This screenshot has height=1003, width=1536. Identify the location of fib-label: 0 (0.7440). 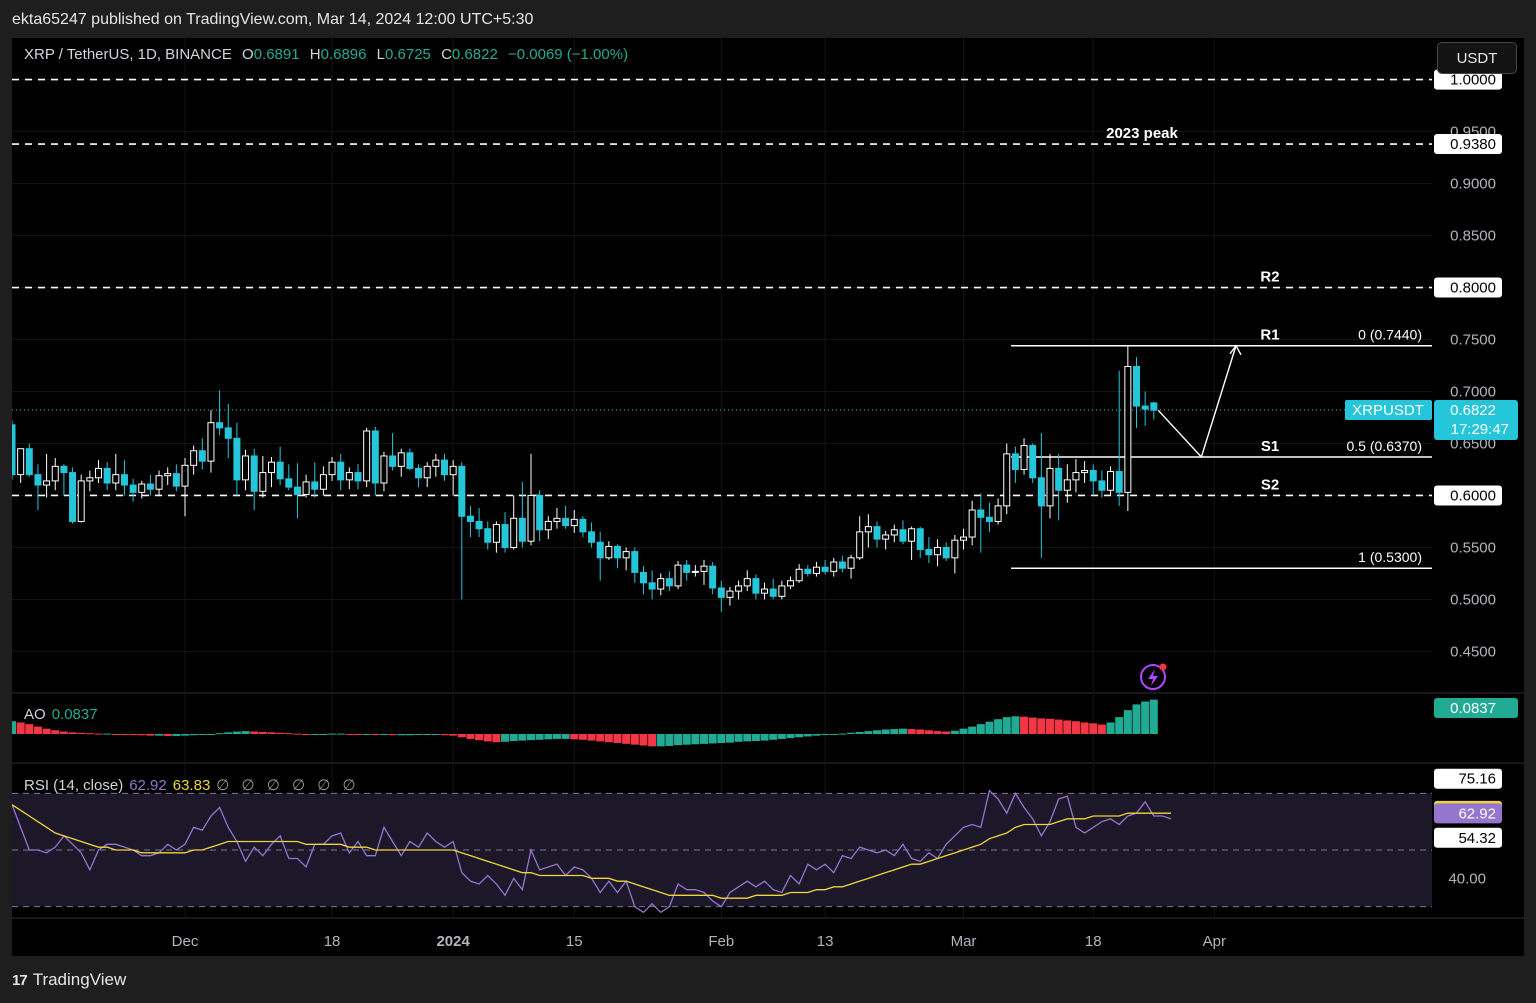
(1390, 335).